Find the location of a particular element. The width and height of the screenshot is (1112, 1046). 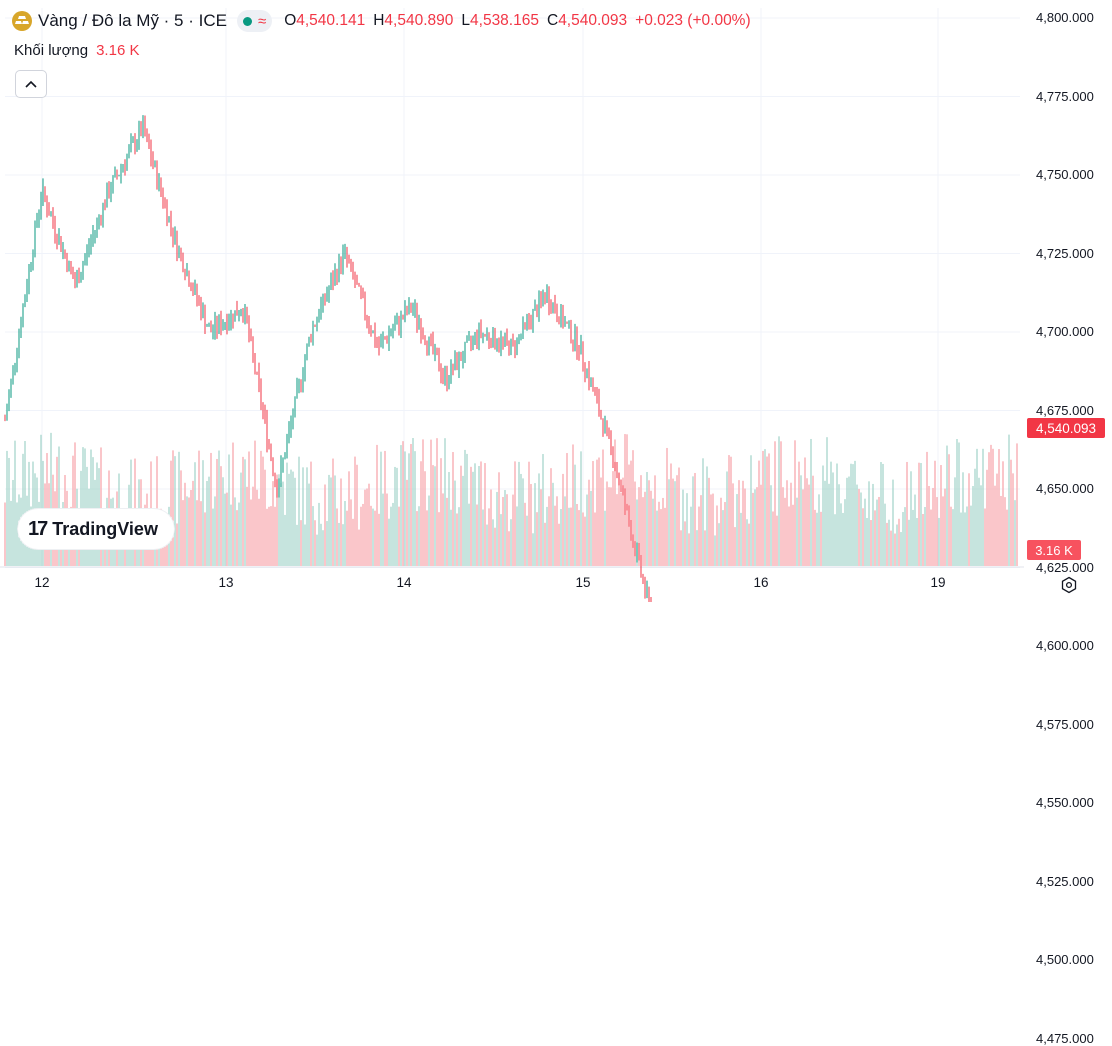

tradingview-logo: 17 TradingView is located at coordinates (96, 529).